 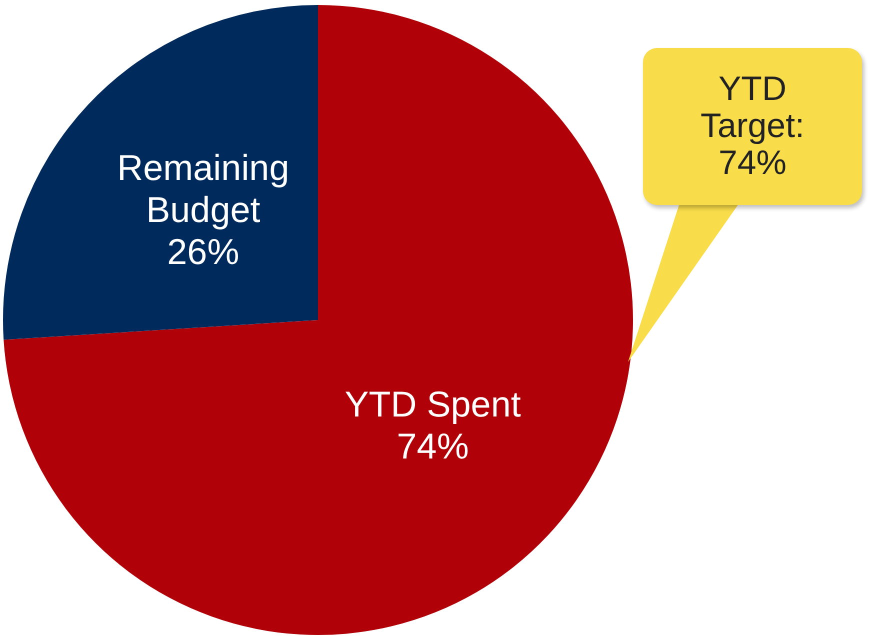 I want to click on slice-label: Remaining Budget, so click(x=203, y=188).